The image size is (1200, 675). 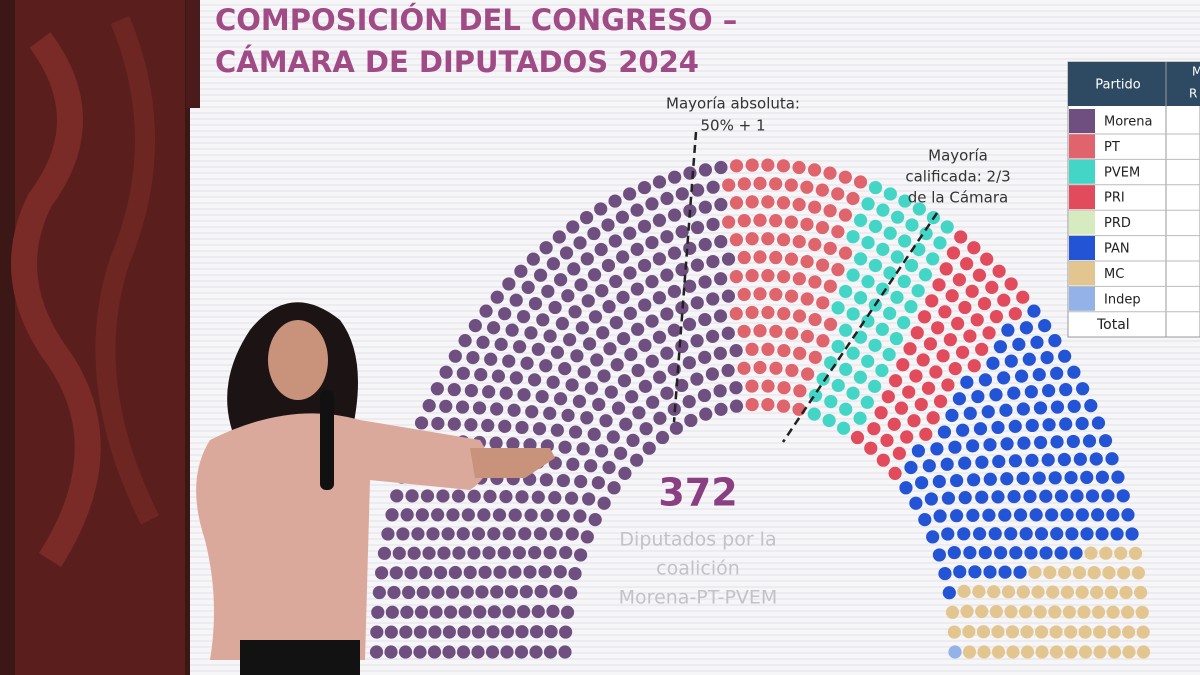 What do you see at coordinates (1196, 72) in the screenshot?
I see `header-cell: M` at bounding box center [1196, 72].